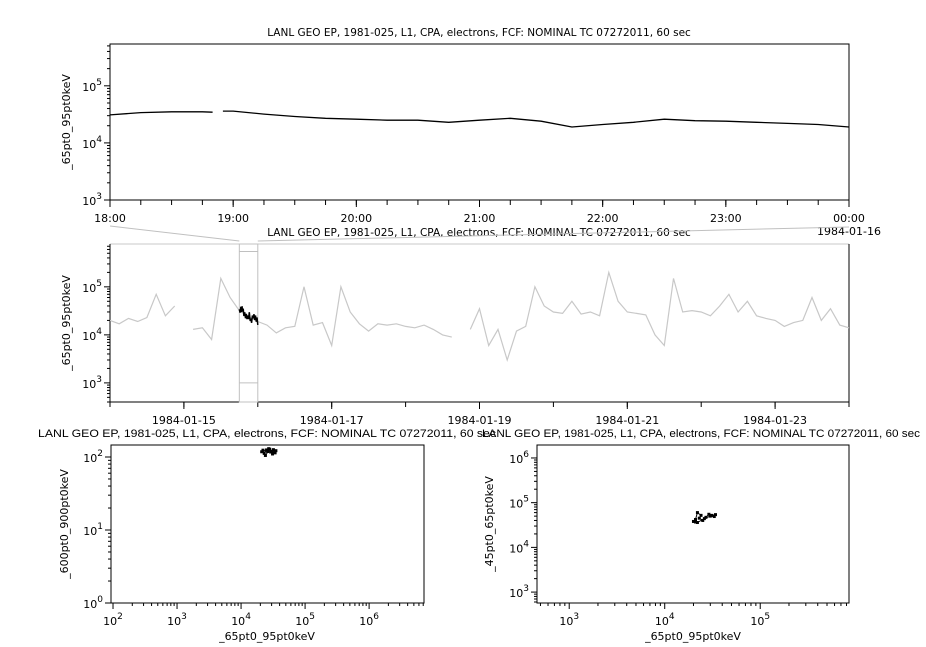 Image resolution: width=926 pixels, height=647 pixels. I want to click on bottom-right-y-tick-label: 10³, so click(519, 592).